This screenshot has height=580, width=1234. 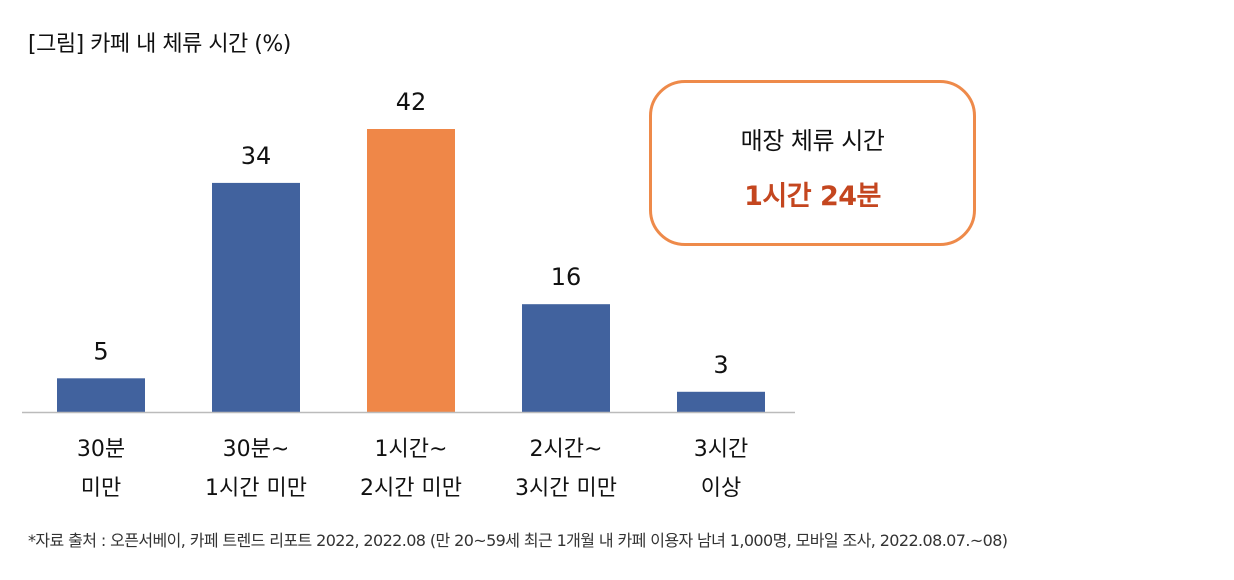 What do you see at coordinates (566, 277) in the screenshot?
I see `data-label: 16` at bounding box center [566, 277].